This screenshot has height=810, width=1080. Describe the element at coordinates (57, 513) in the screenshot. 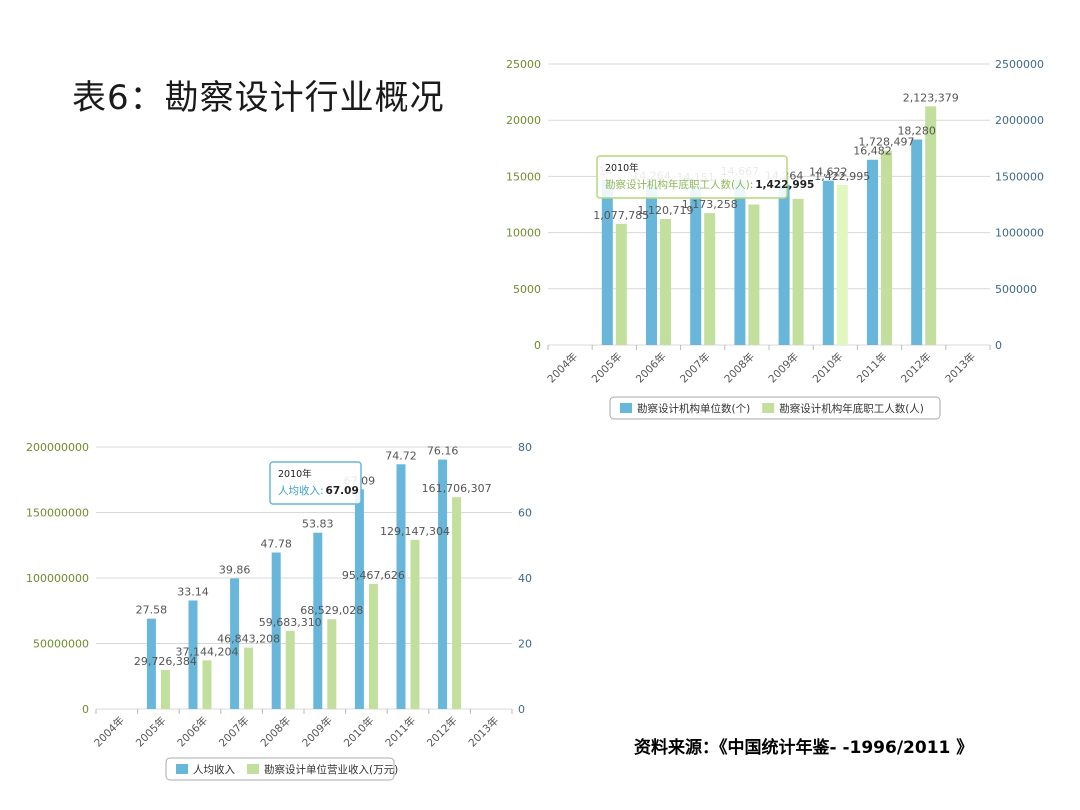

I see `y-left-tick-label: 150000000` at that location.